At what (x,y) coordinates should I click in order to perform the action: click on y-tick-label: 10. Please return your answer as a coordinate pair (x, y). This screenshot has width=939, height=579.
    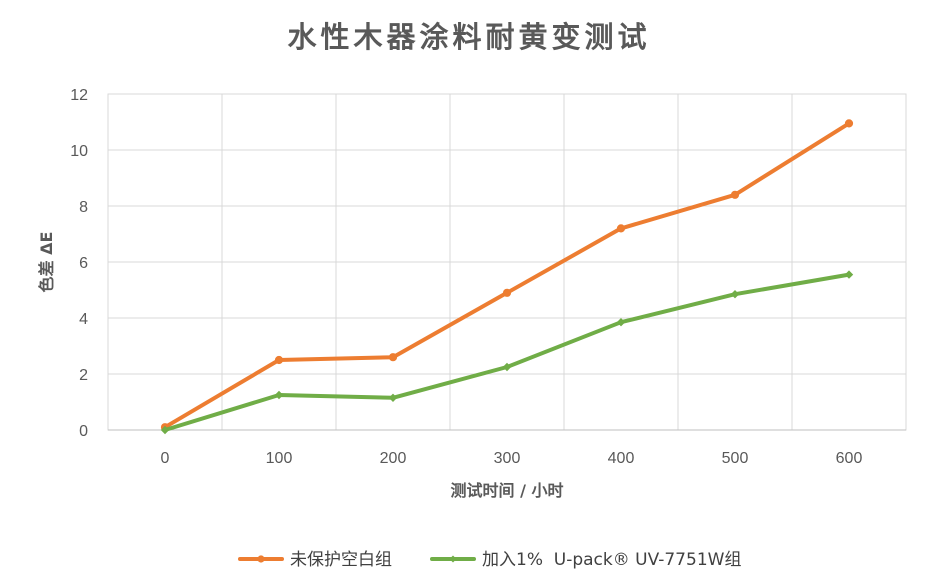
    Looking at the image, I should click on (79, 151).